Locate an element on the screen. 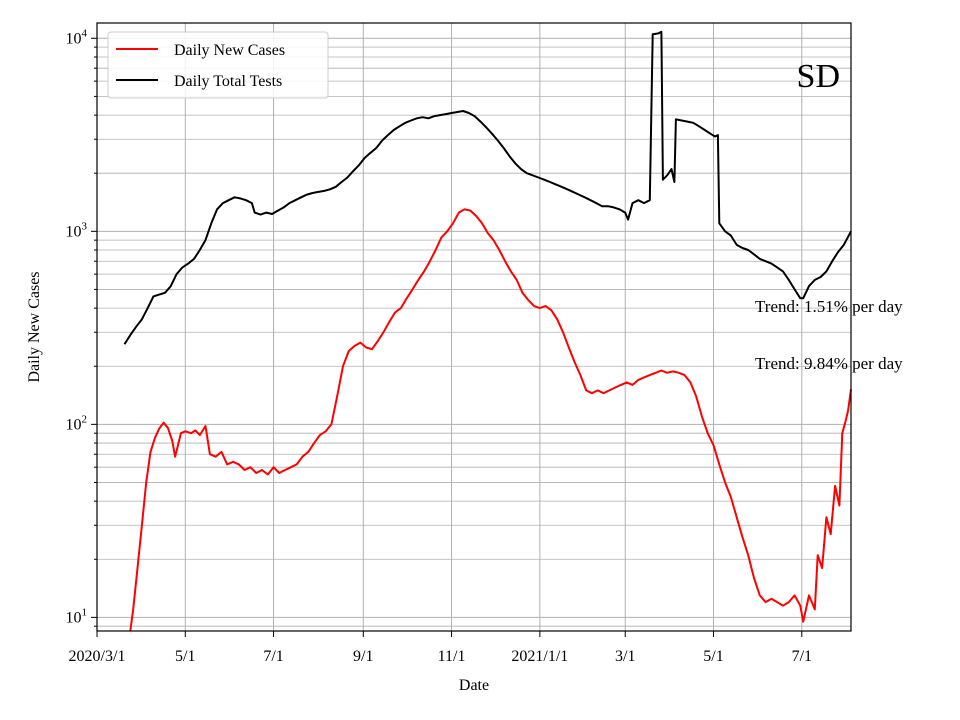  trend-annotation-cases: Trend: 9.84% per day is located at coordinates (829, 363).